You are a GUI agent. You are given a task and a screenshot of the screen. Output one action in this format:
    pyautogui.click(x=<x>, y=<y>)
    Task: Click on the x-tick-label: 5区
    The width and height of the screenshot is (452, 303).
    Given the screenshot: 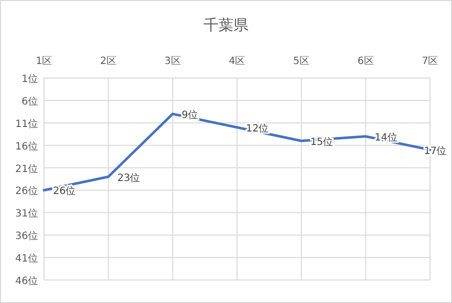 What is the action you would take?
    pyautogui.click(x=301, y=61)
    